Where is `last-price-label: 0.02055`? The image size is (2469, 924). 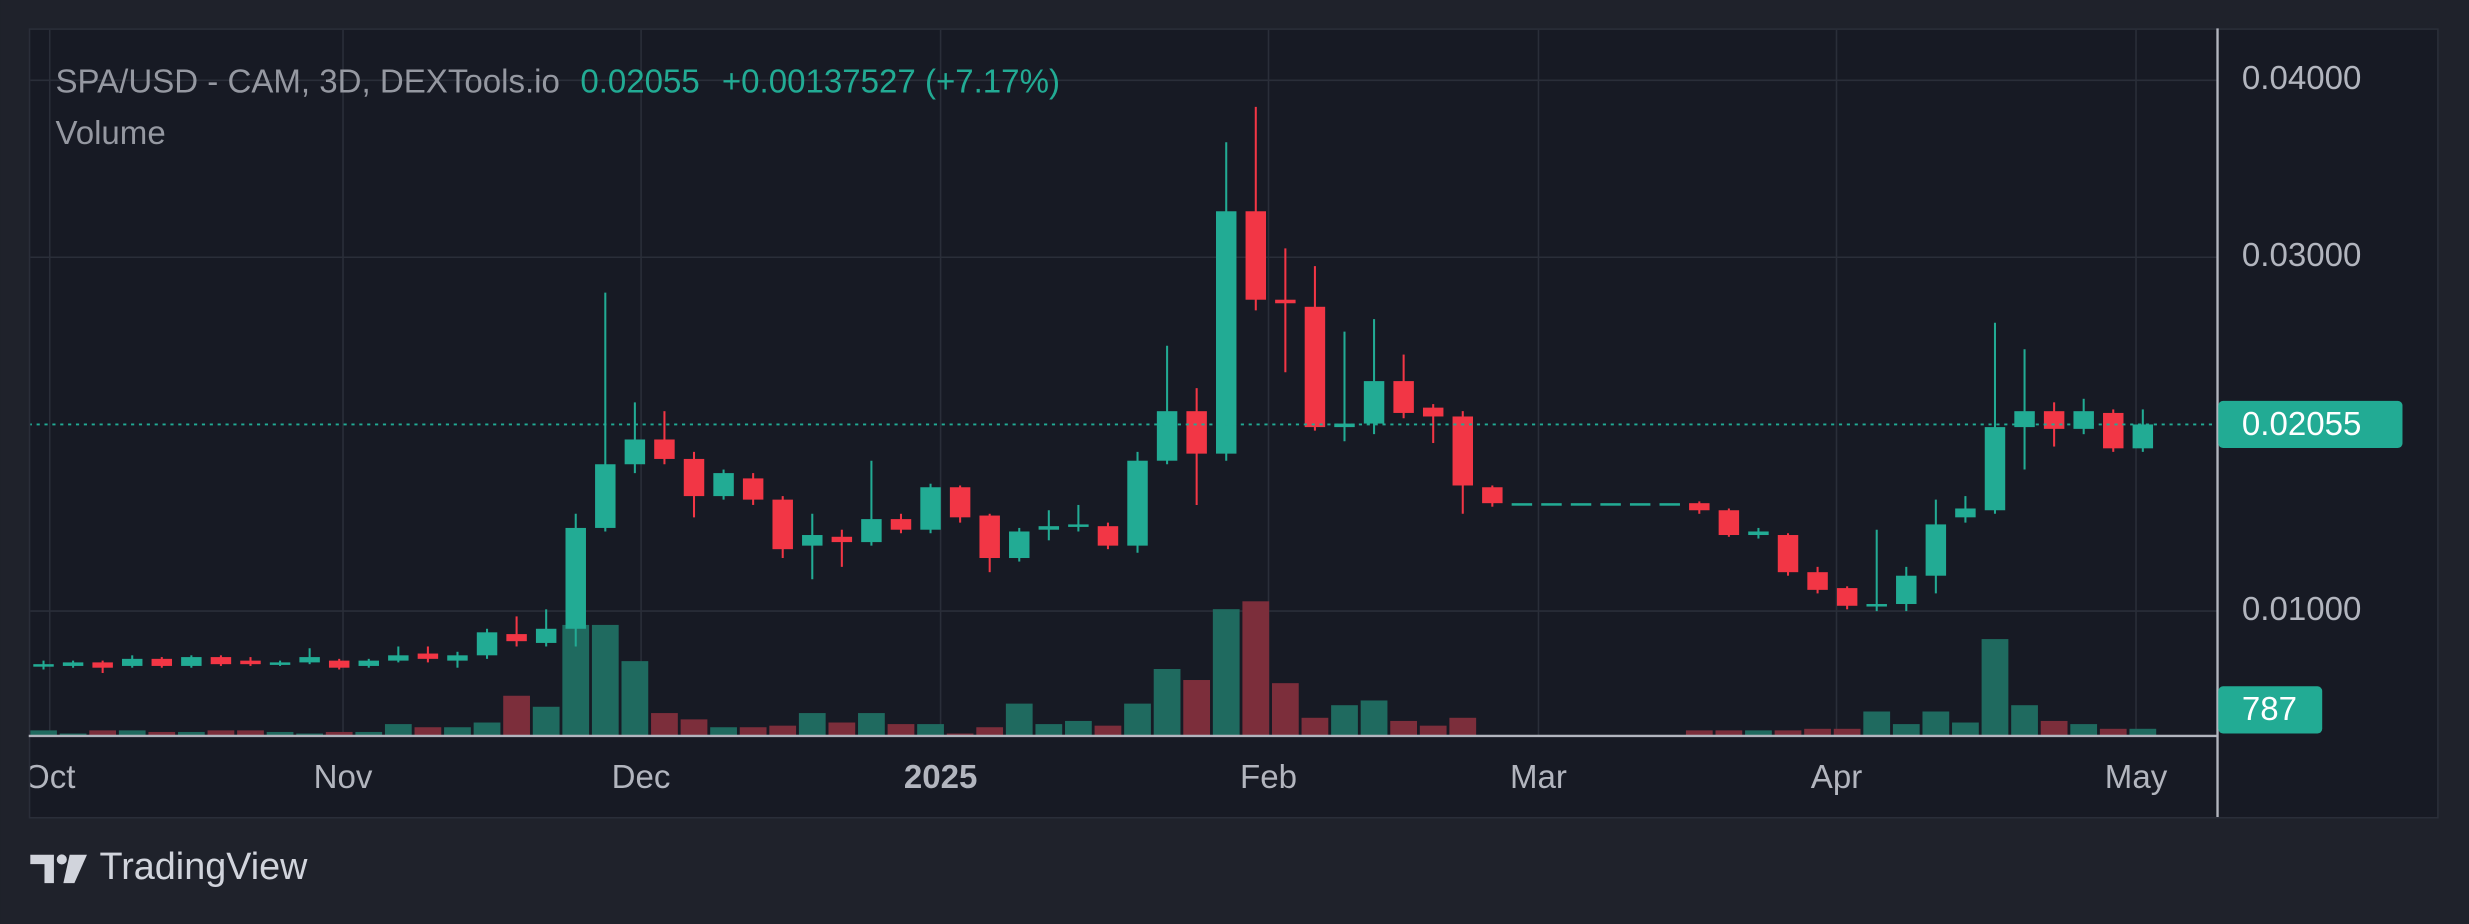
last-price-label: 0.02055 is located at coordinates (2301, 424).